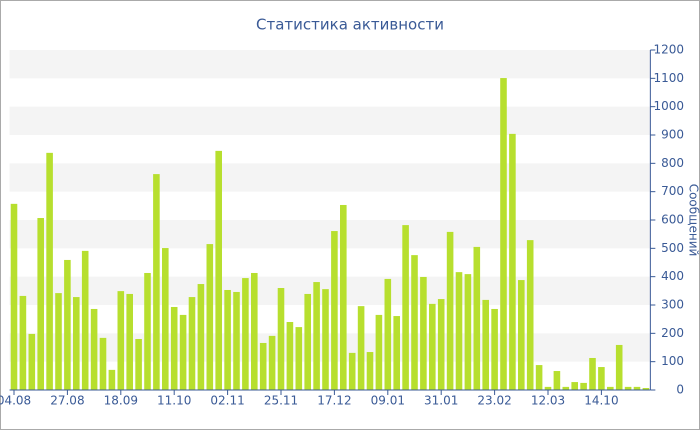  Describe the element at coordinates (672, 220) in the screenshot. I see `y-tick-label: 600` at that location.